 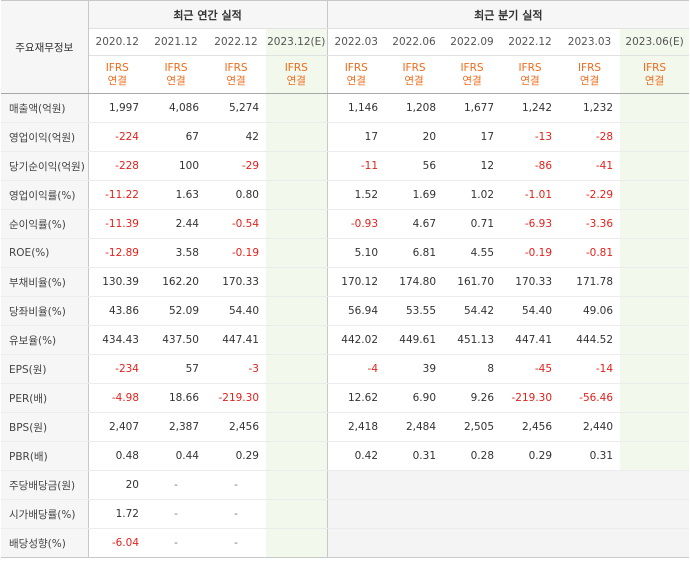 What do you see at coordinates (530, 369) in the screenshot?
I see `quarter-value-cell: -45` at bounding box center [530, 369].